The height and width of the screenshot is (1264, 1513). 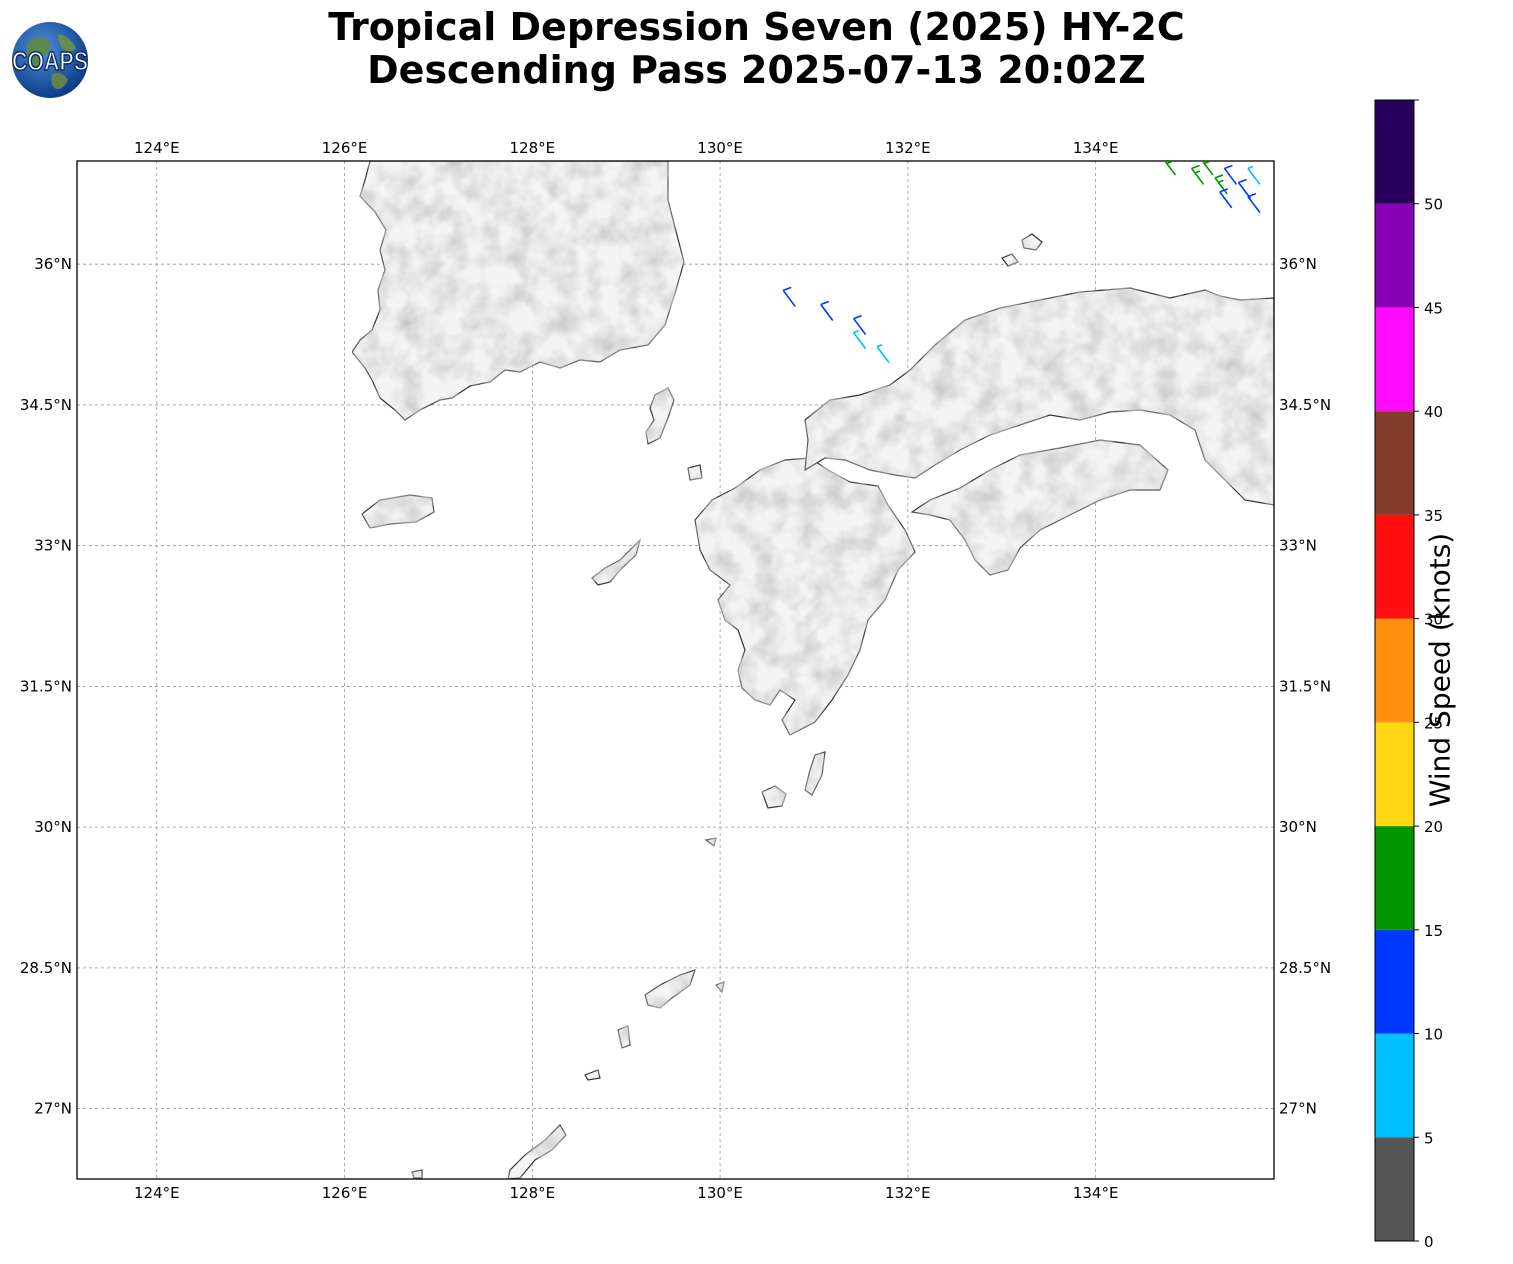 I want to click on logo-text: COAPS, so click(x=50, y=61).